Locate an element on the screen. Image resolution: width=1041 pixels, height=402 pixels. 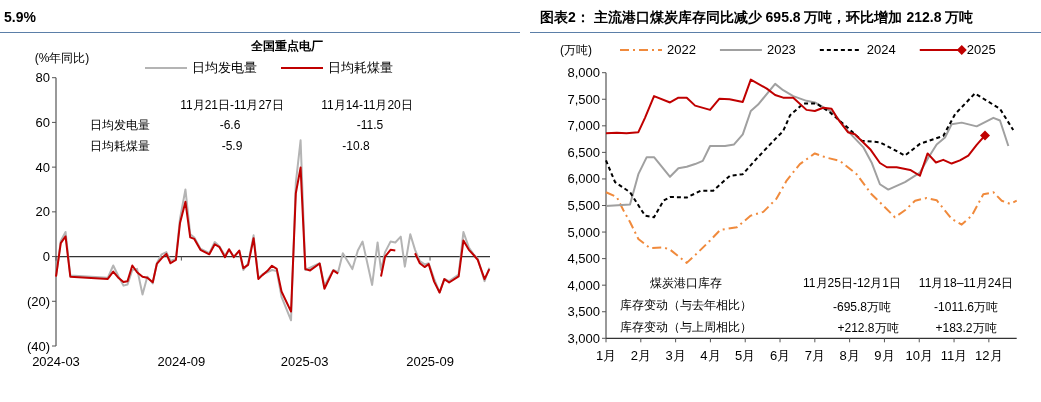
annotation: -6.6 is located at coordinates (230, 125).